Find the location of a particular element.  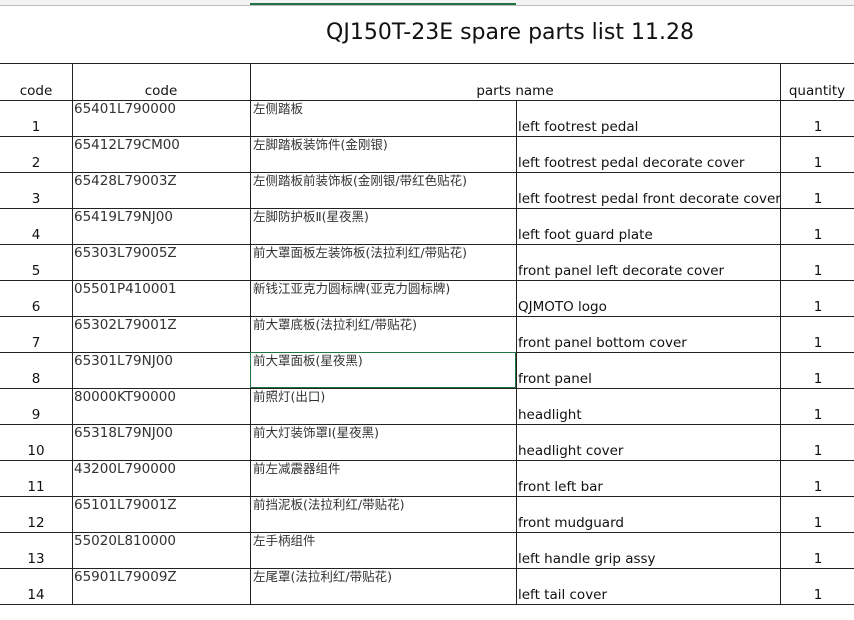

row-number: 7 is located at coordinates (36, 343).